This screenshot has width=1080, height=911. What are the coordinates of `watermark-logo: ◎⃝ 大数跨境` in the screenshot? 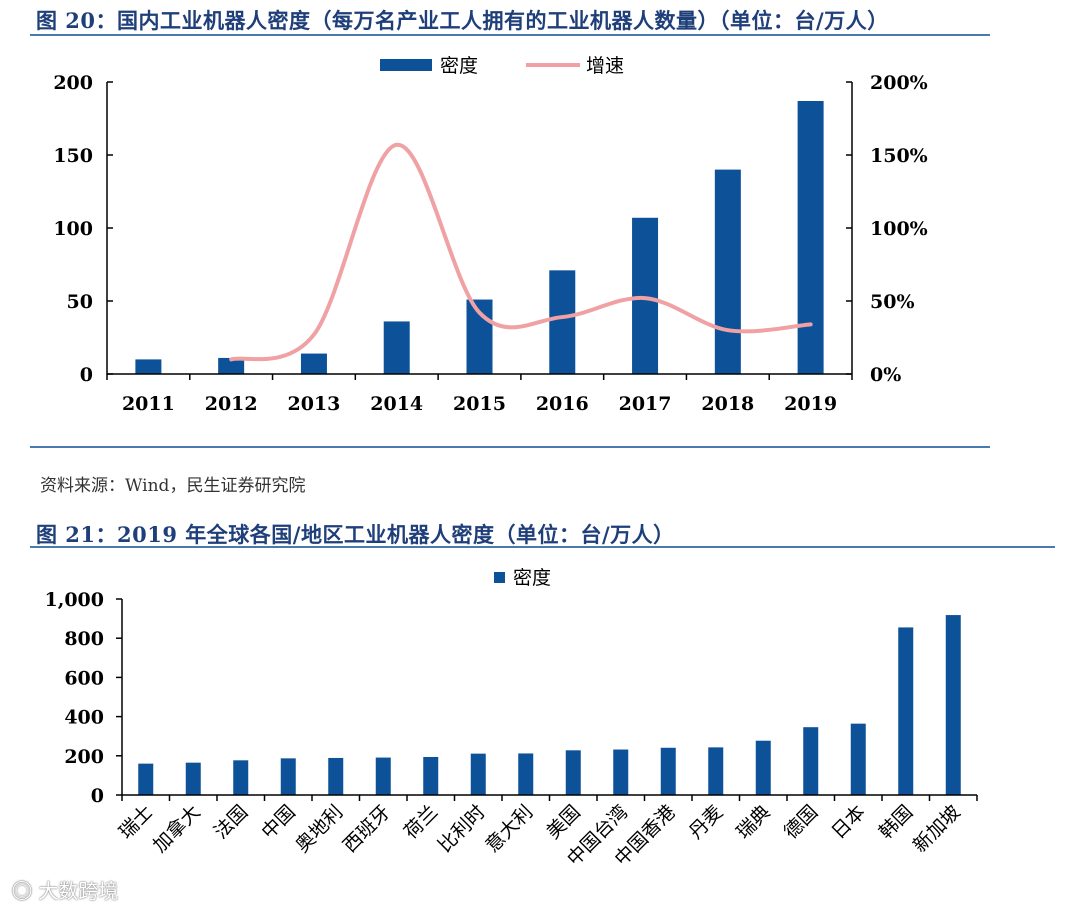 It's located at (65, 891).